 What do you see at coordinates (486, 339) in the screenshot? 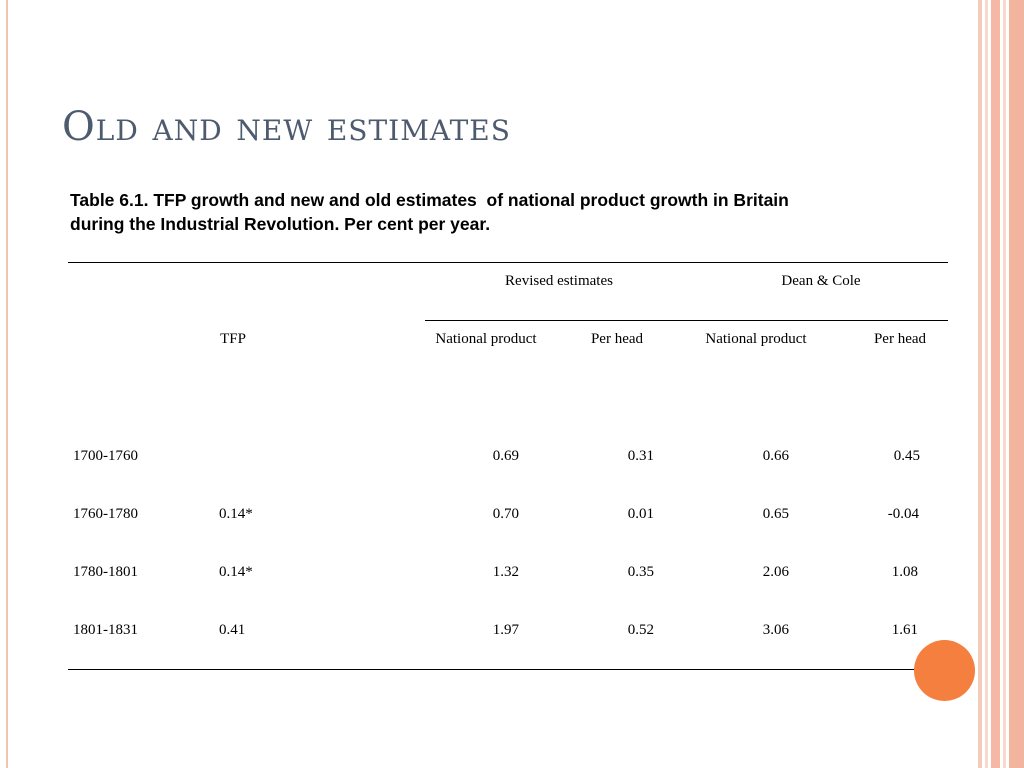
I see `column-header-rev-national: National product` at bounding box center [486, 339].